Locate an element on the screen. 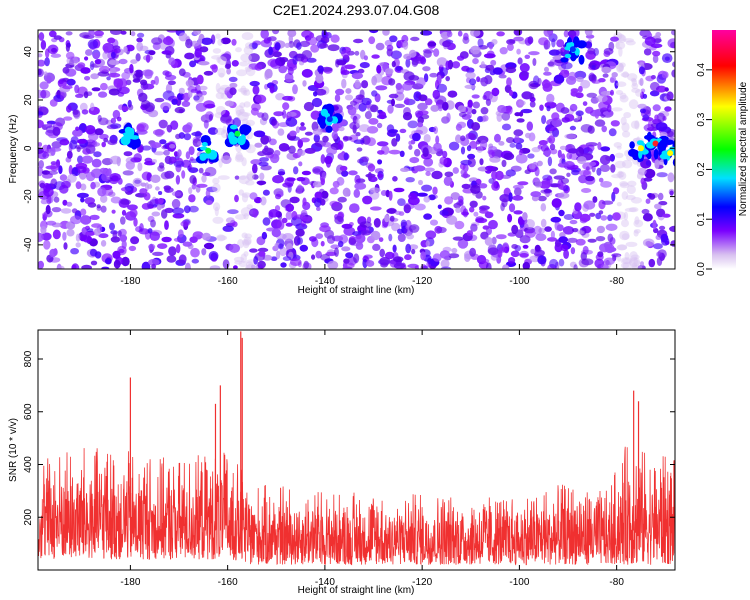 This screenshot has width=750, height=600. heatmap-xtick-label: -100 is located at coordinates (519, 281).